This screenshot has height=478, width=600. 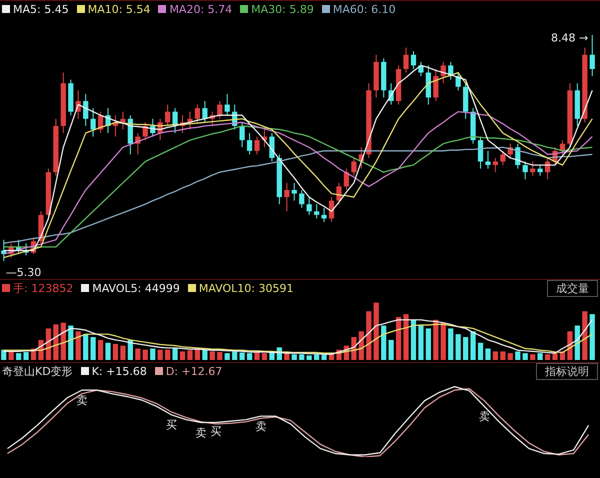 I want to click on annotation: 8.48 →, so click(x=569, y=38).